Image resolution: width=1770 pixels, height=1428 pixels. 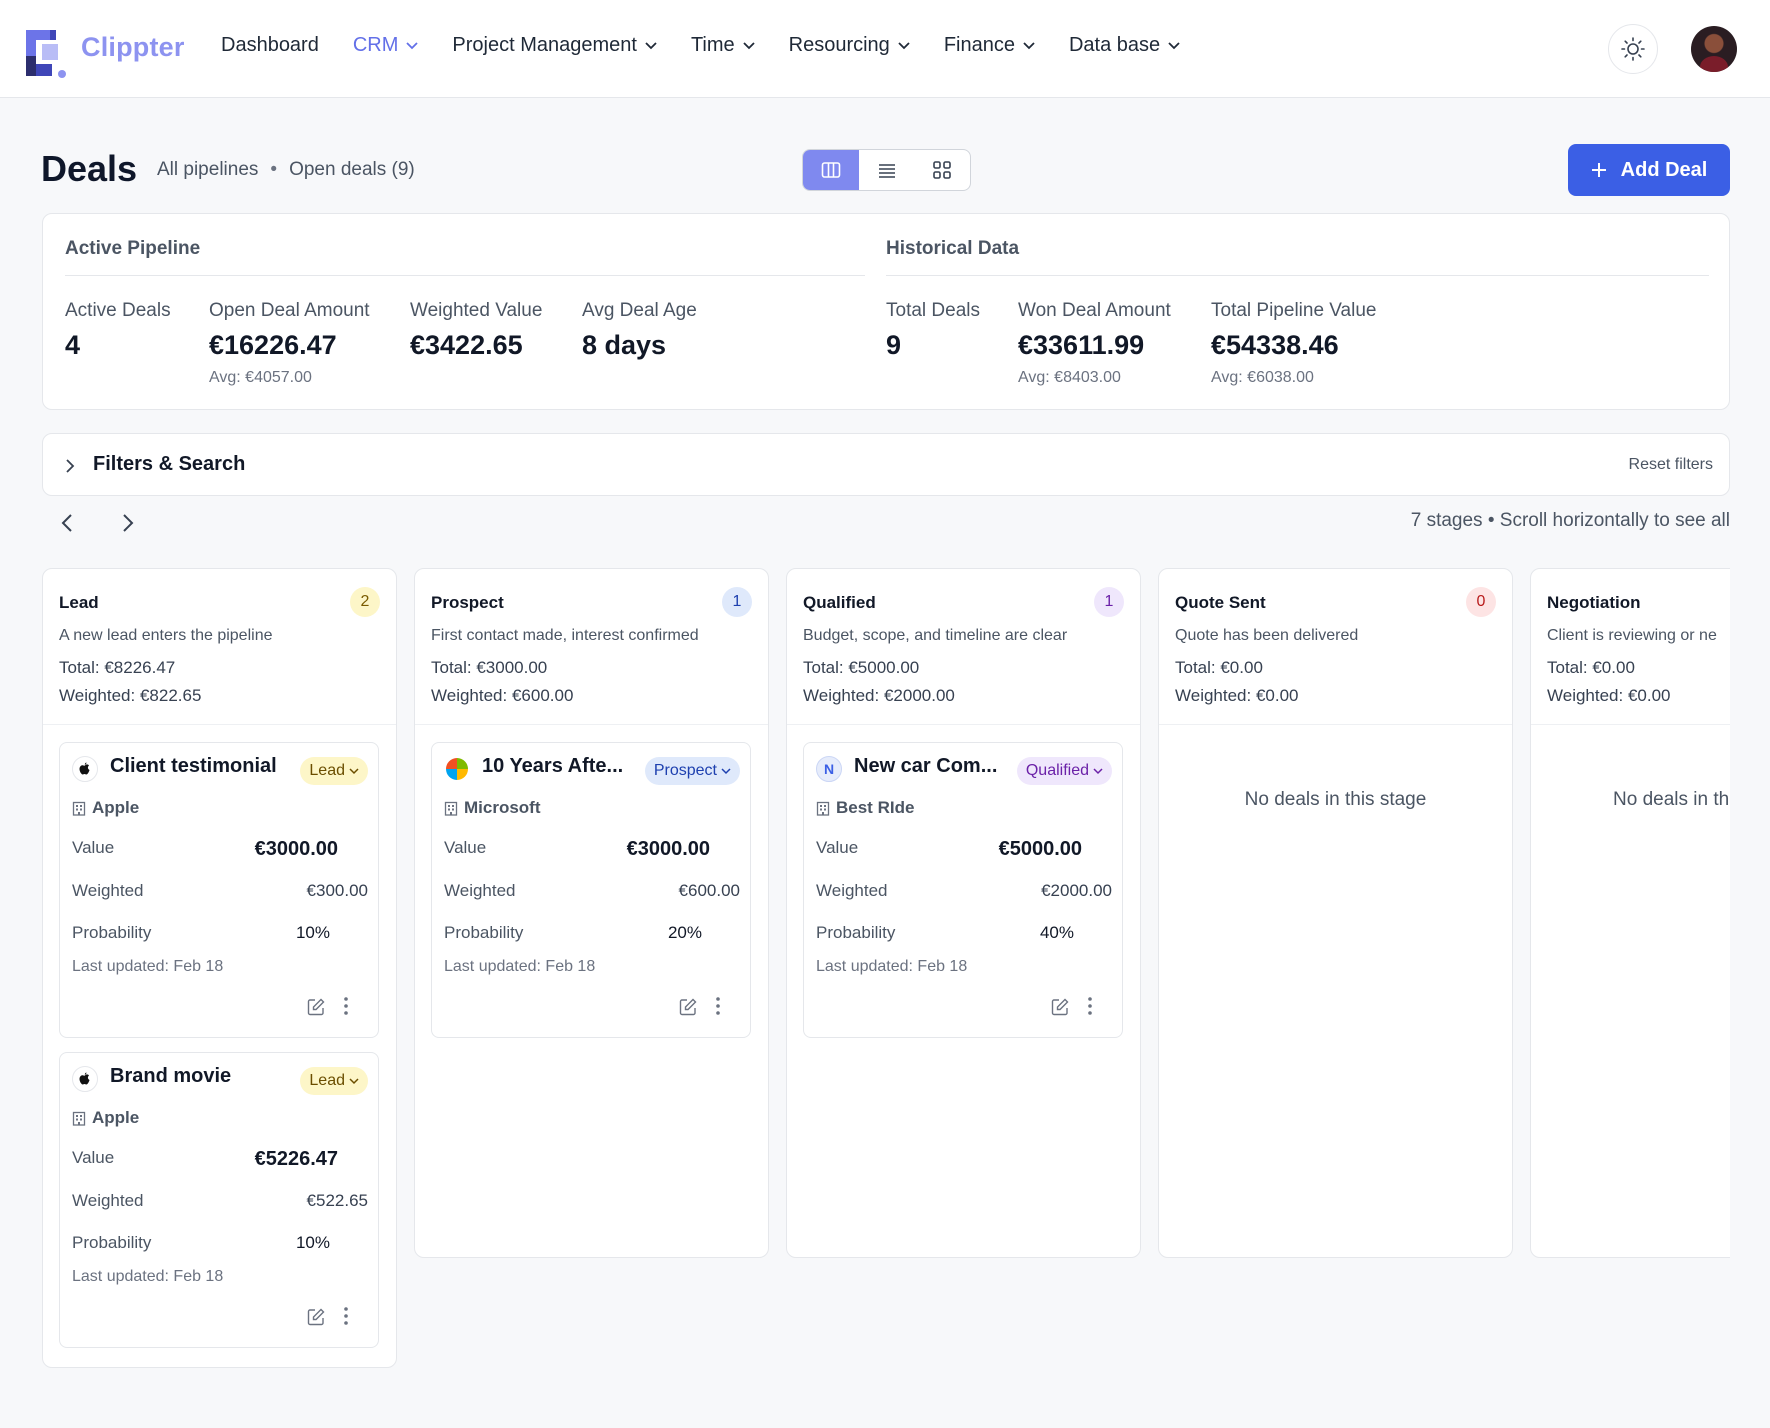 I want to click on deal-weighted: €2000.00, so click(x=1076, y=890).